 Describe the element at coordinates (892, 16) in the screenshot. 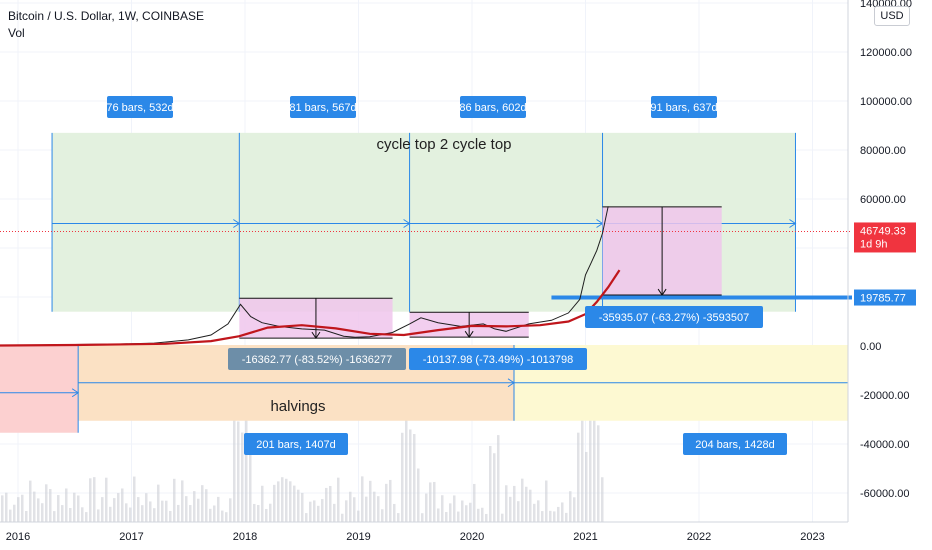

I see `currency-button: USD` at that location.